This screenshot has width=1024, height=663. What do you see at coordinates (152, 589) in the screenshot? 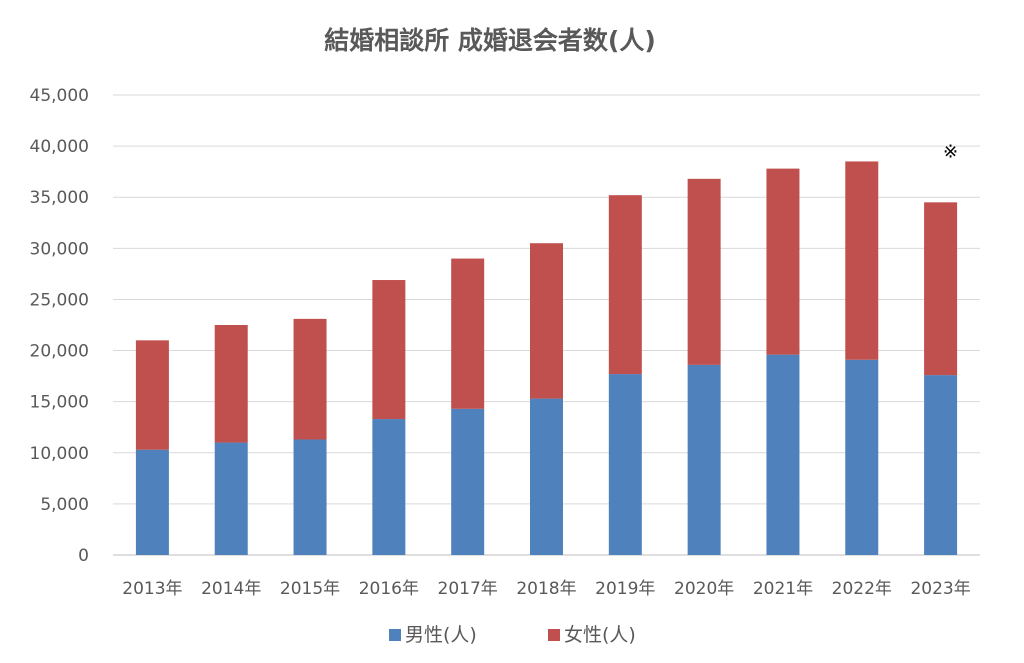
I see `x-tick-label: 2013年` at bounding box center [152, 589].